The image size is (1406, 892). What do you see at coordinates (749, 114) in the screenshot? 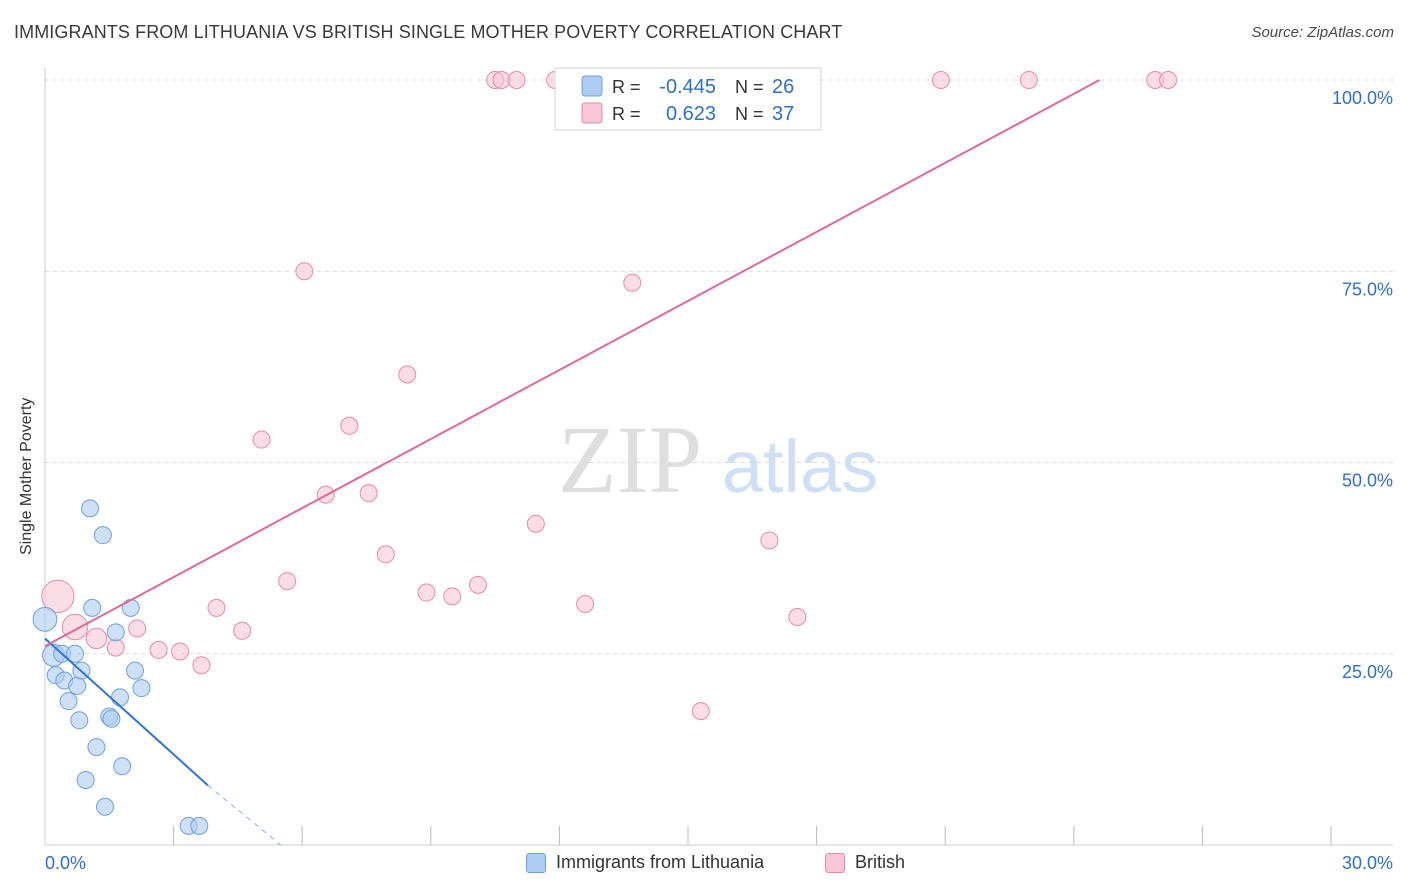
I see `legend-n-label-2: N =` at bounding box center [749, 114].